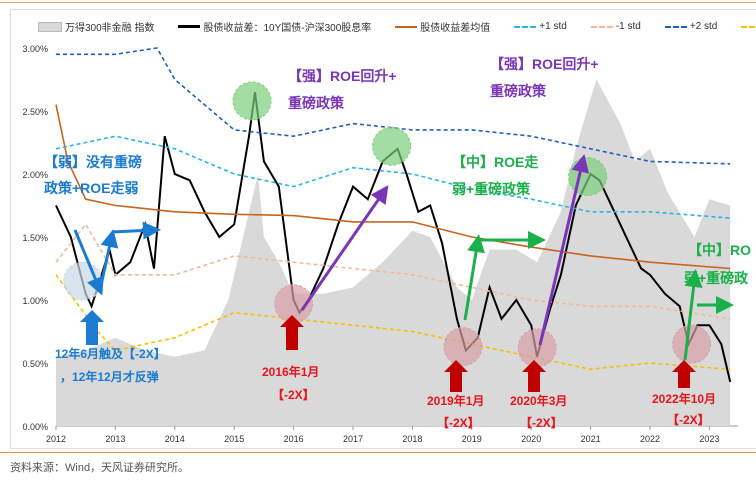 The width and height of the screenshot is (756, 481). I want to click on legend-label: 股债收益差均值, so click(455, 28).